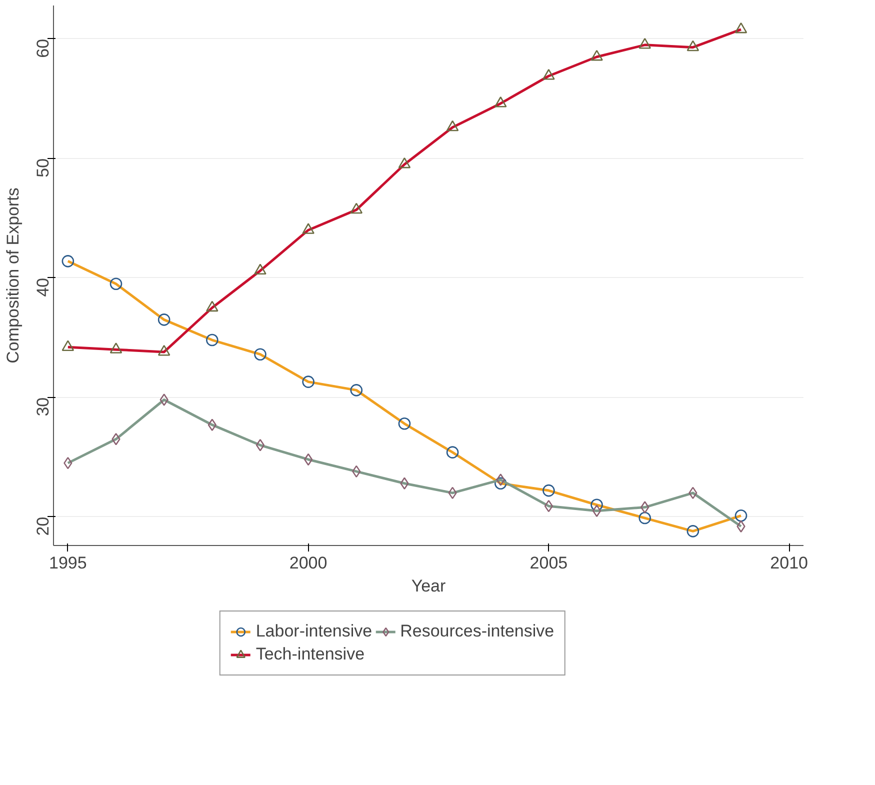 This screenshot has width=875, height=785. What do you see at coordinates (789, 563) in the screenshot?
I see `x-tick-label: 2010` at bounding box center [789, 563].